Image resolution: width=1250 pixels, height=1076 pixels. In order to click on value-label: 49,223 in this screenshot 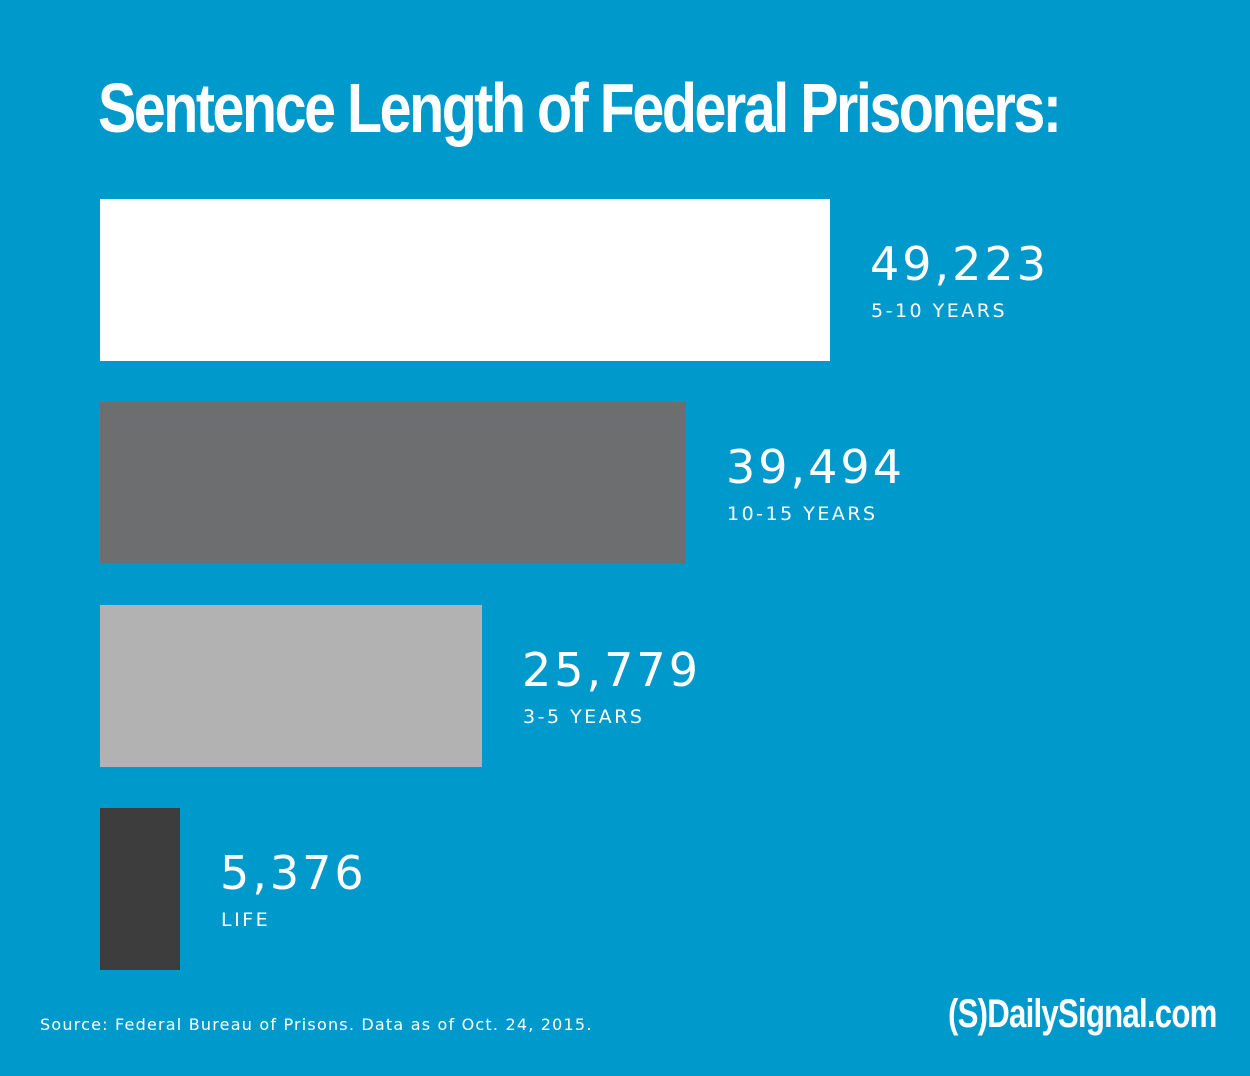, I will do `click(959, 264)`.